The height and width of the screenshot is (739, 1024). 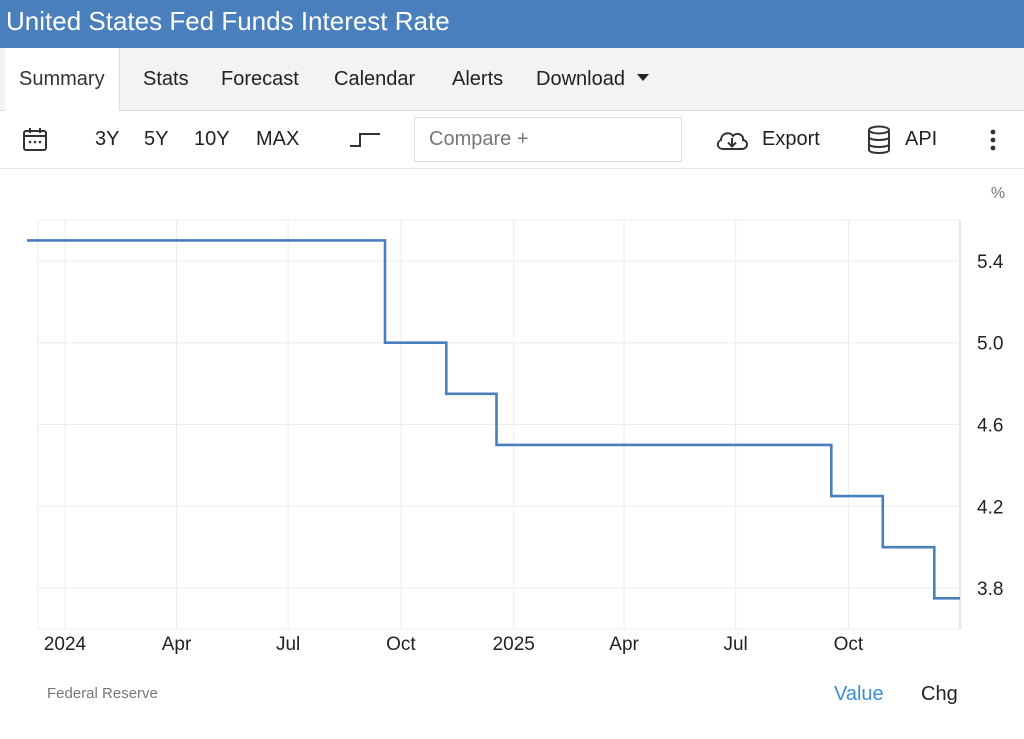 What do you see at coordinates (990, 344) in the screenshot?
I see `y-tick-label: 5.0` at bounding box center [990, 344].